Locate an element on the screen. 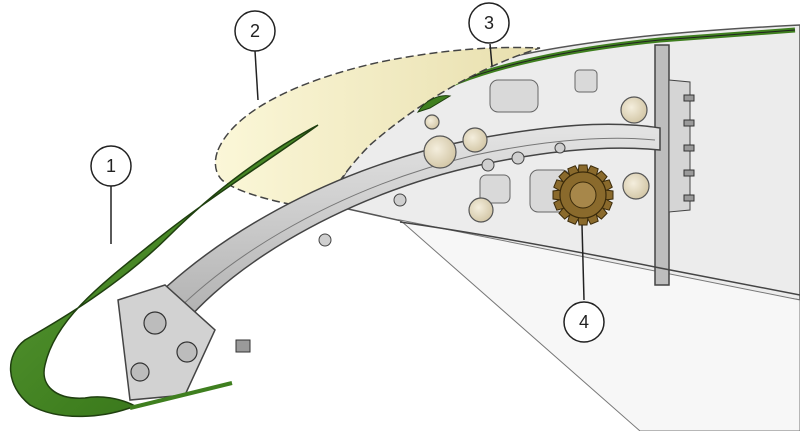 The height and width of the screenshot is (431, 800). callout-4: 4 is located at coordinates (584, 322).